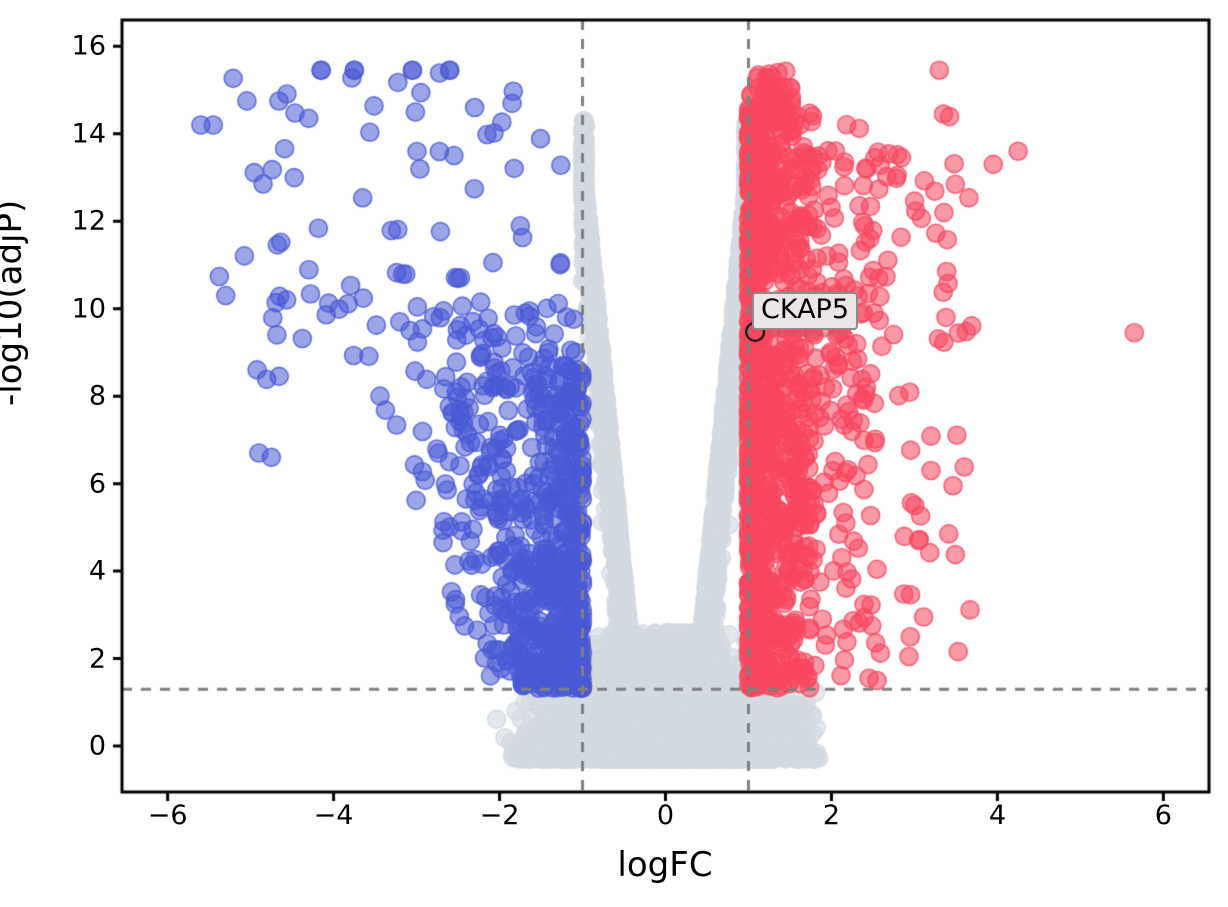 This screenshot has height=907, width=1228. I want to click on y-tick-label: 16, so click(88, 46).